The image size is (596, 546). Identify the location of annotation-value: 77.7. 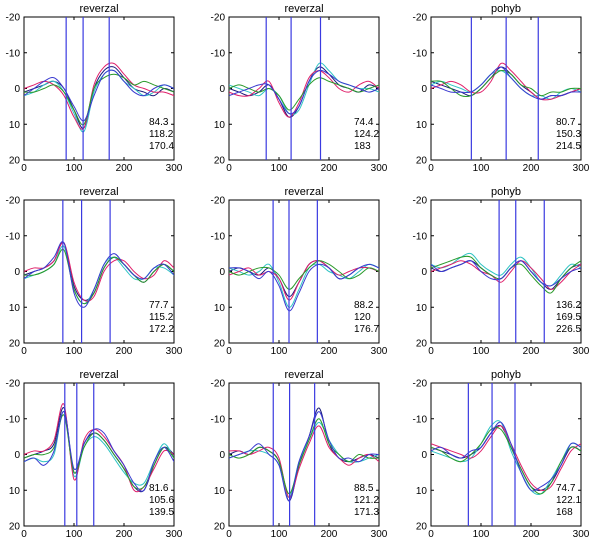
(159, 305).